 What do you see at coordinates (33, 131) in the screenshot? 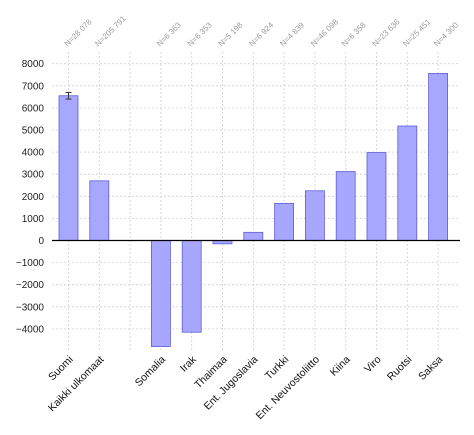
I see `y-tick-label: 5000` at bounding box center [33, 131].